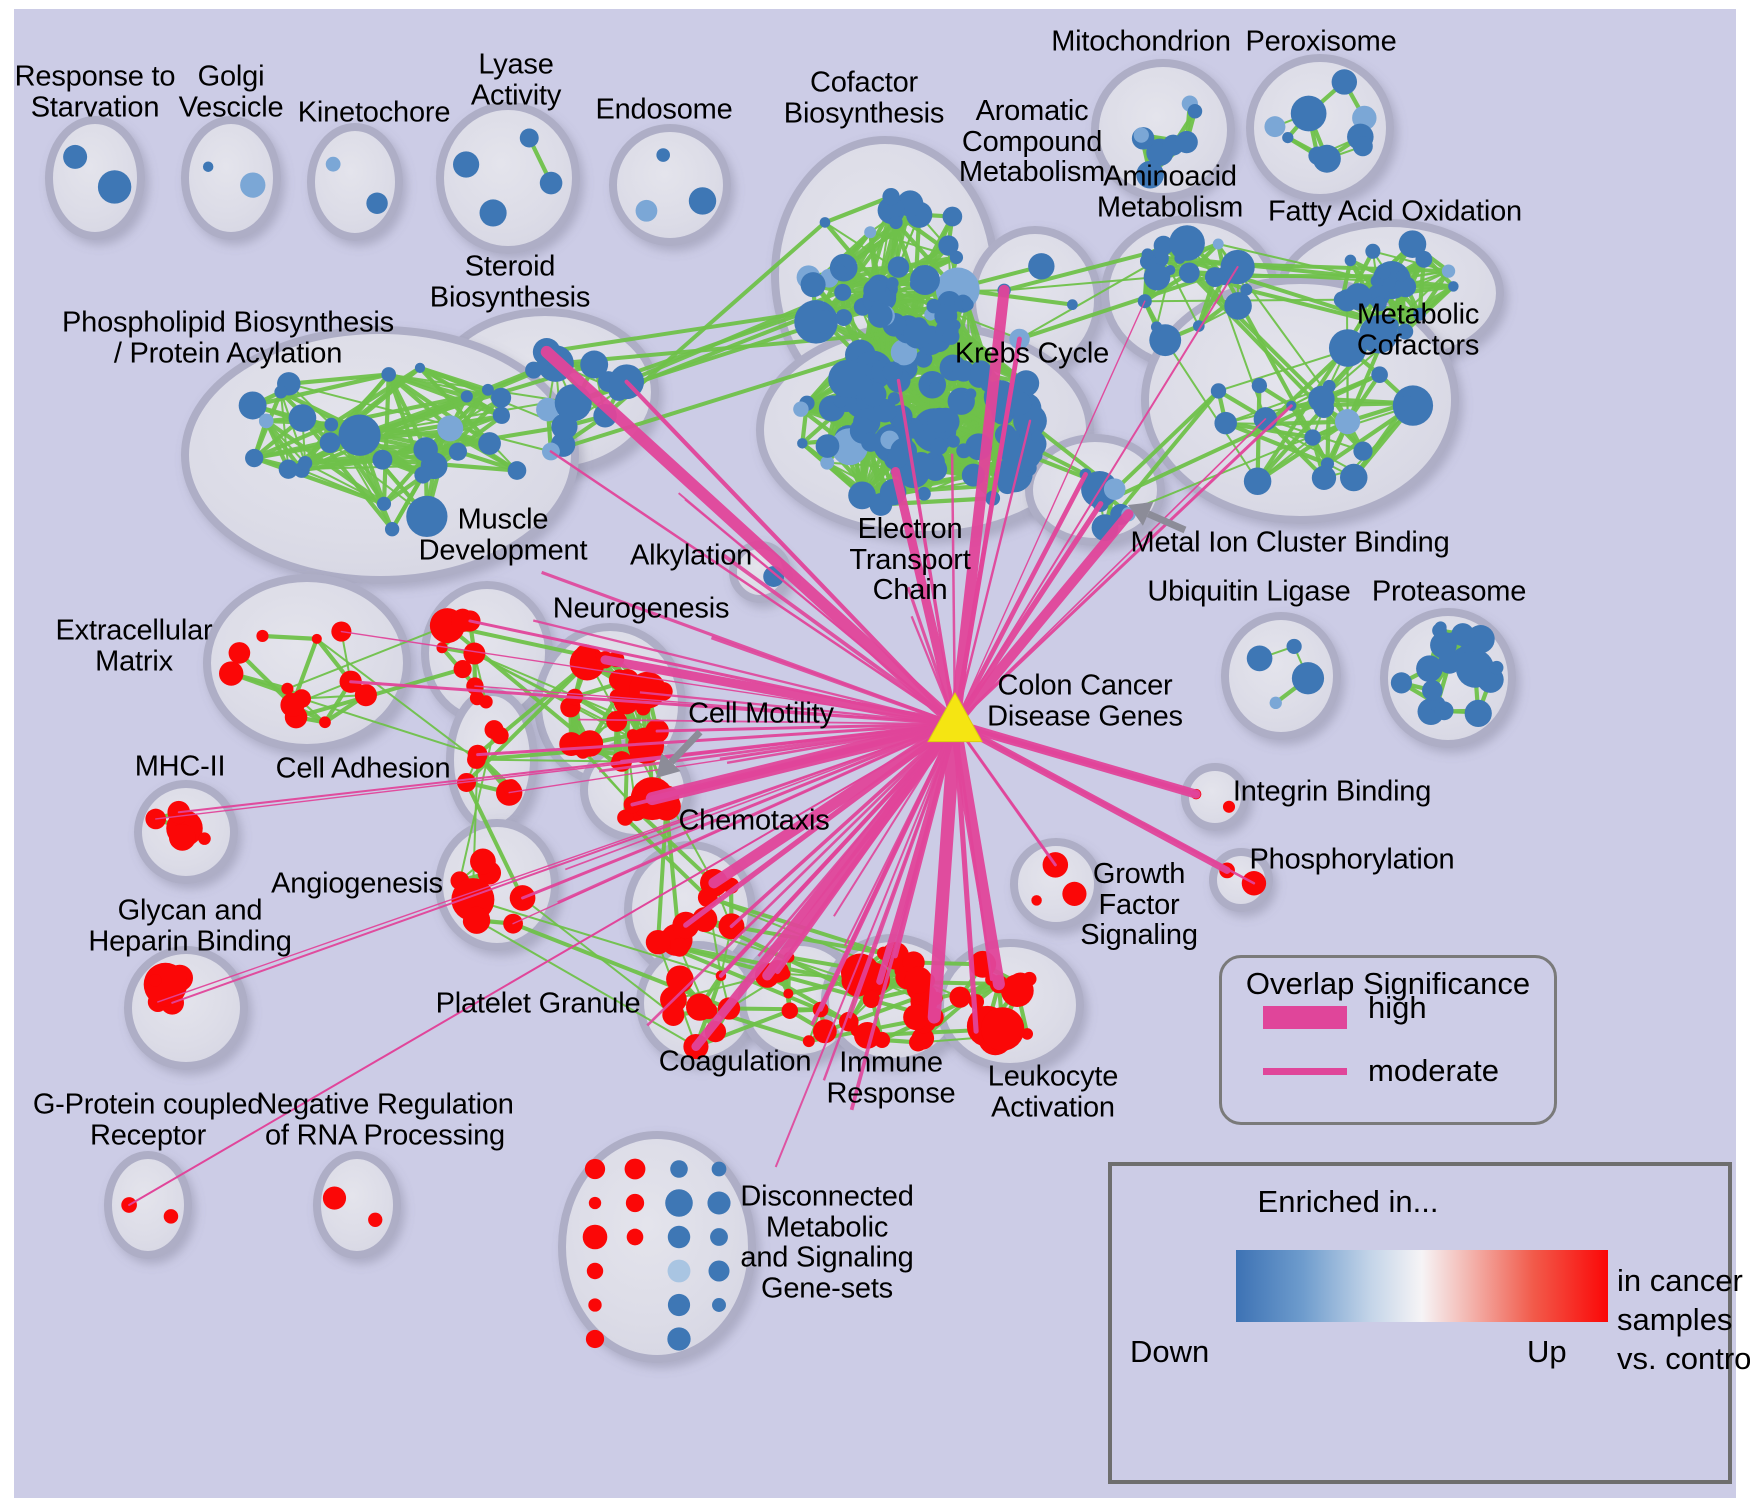 The image size is (1750, 1507). I want to click on cluster-label-krebs-cycle: Krebs Cycle, so click(1032, 353).